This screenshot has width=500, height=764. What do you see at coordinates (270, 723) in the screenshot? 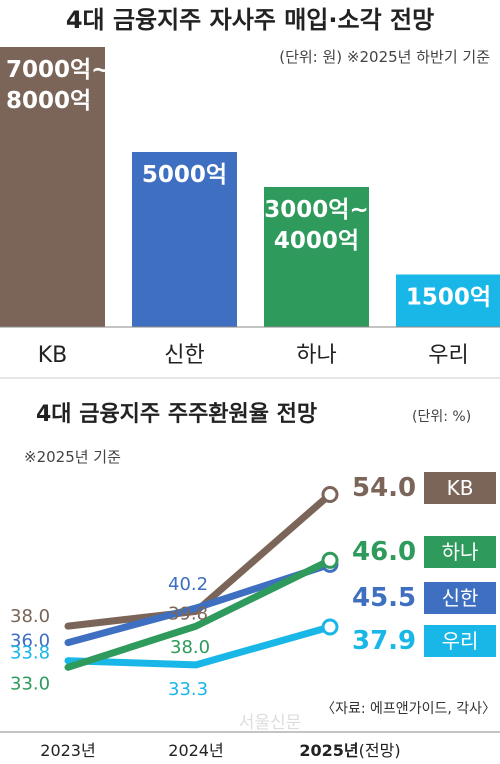
I see `watermark: 서울신문` at bounding box center [270, 723].